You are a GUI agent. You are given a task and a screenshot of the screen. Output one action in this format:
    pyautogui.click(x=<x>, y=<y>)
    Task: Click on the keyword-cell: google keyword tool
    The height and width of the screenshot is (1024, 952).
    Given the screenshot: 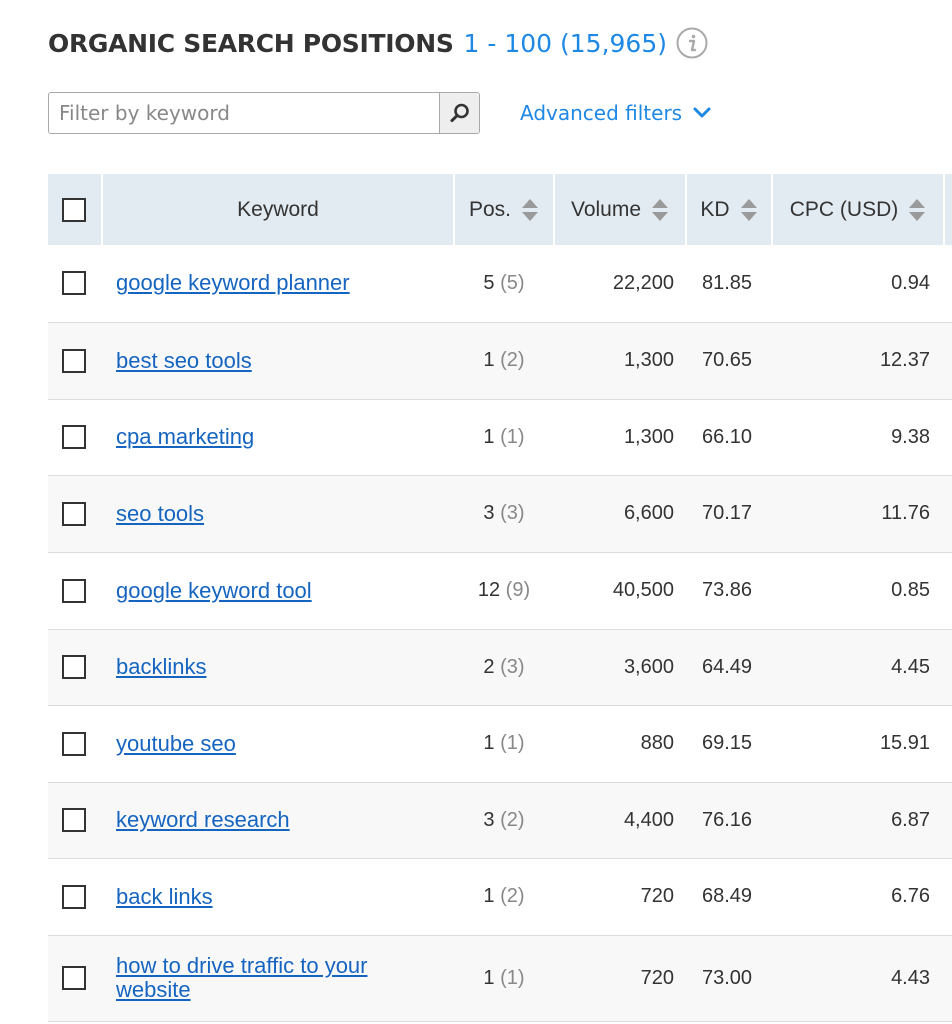 What is the action you would take?
    pyautogui.click(x=278, y=590)
    